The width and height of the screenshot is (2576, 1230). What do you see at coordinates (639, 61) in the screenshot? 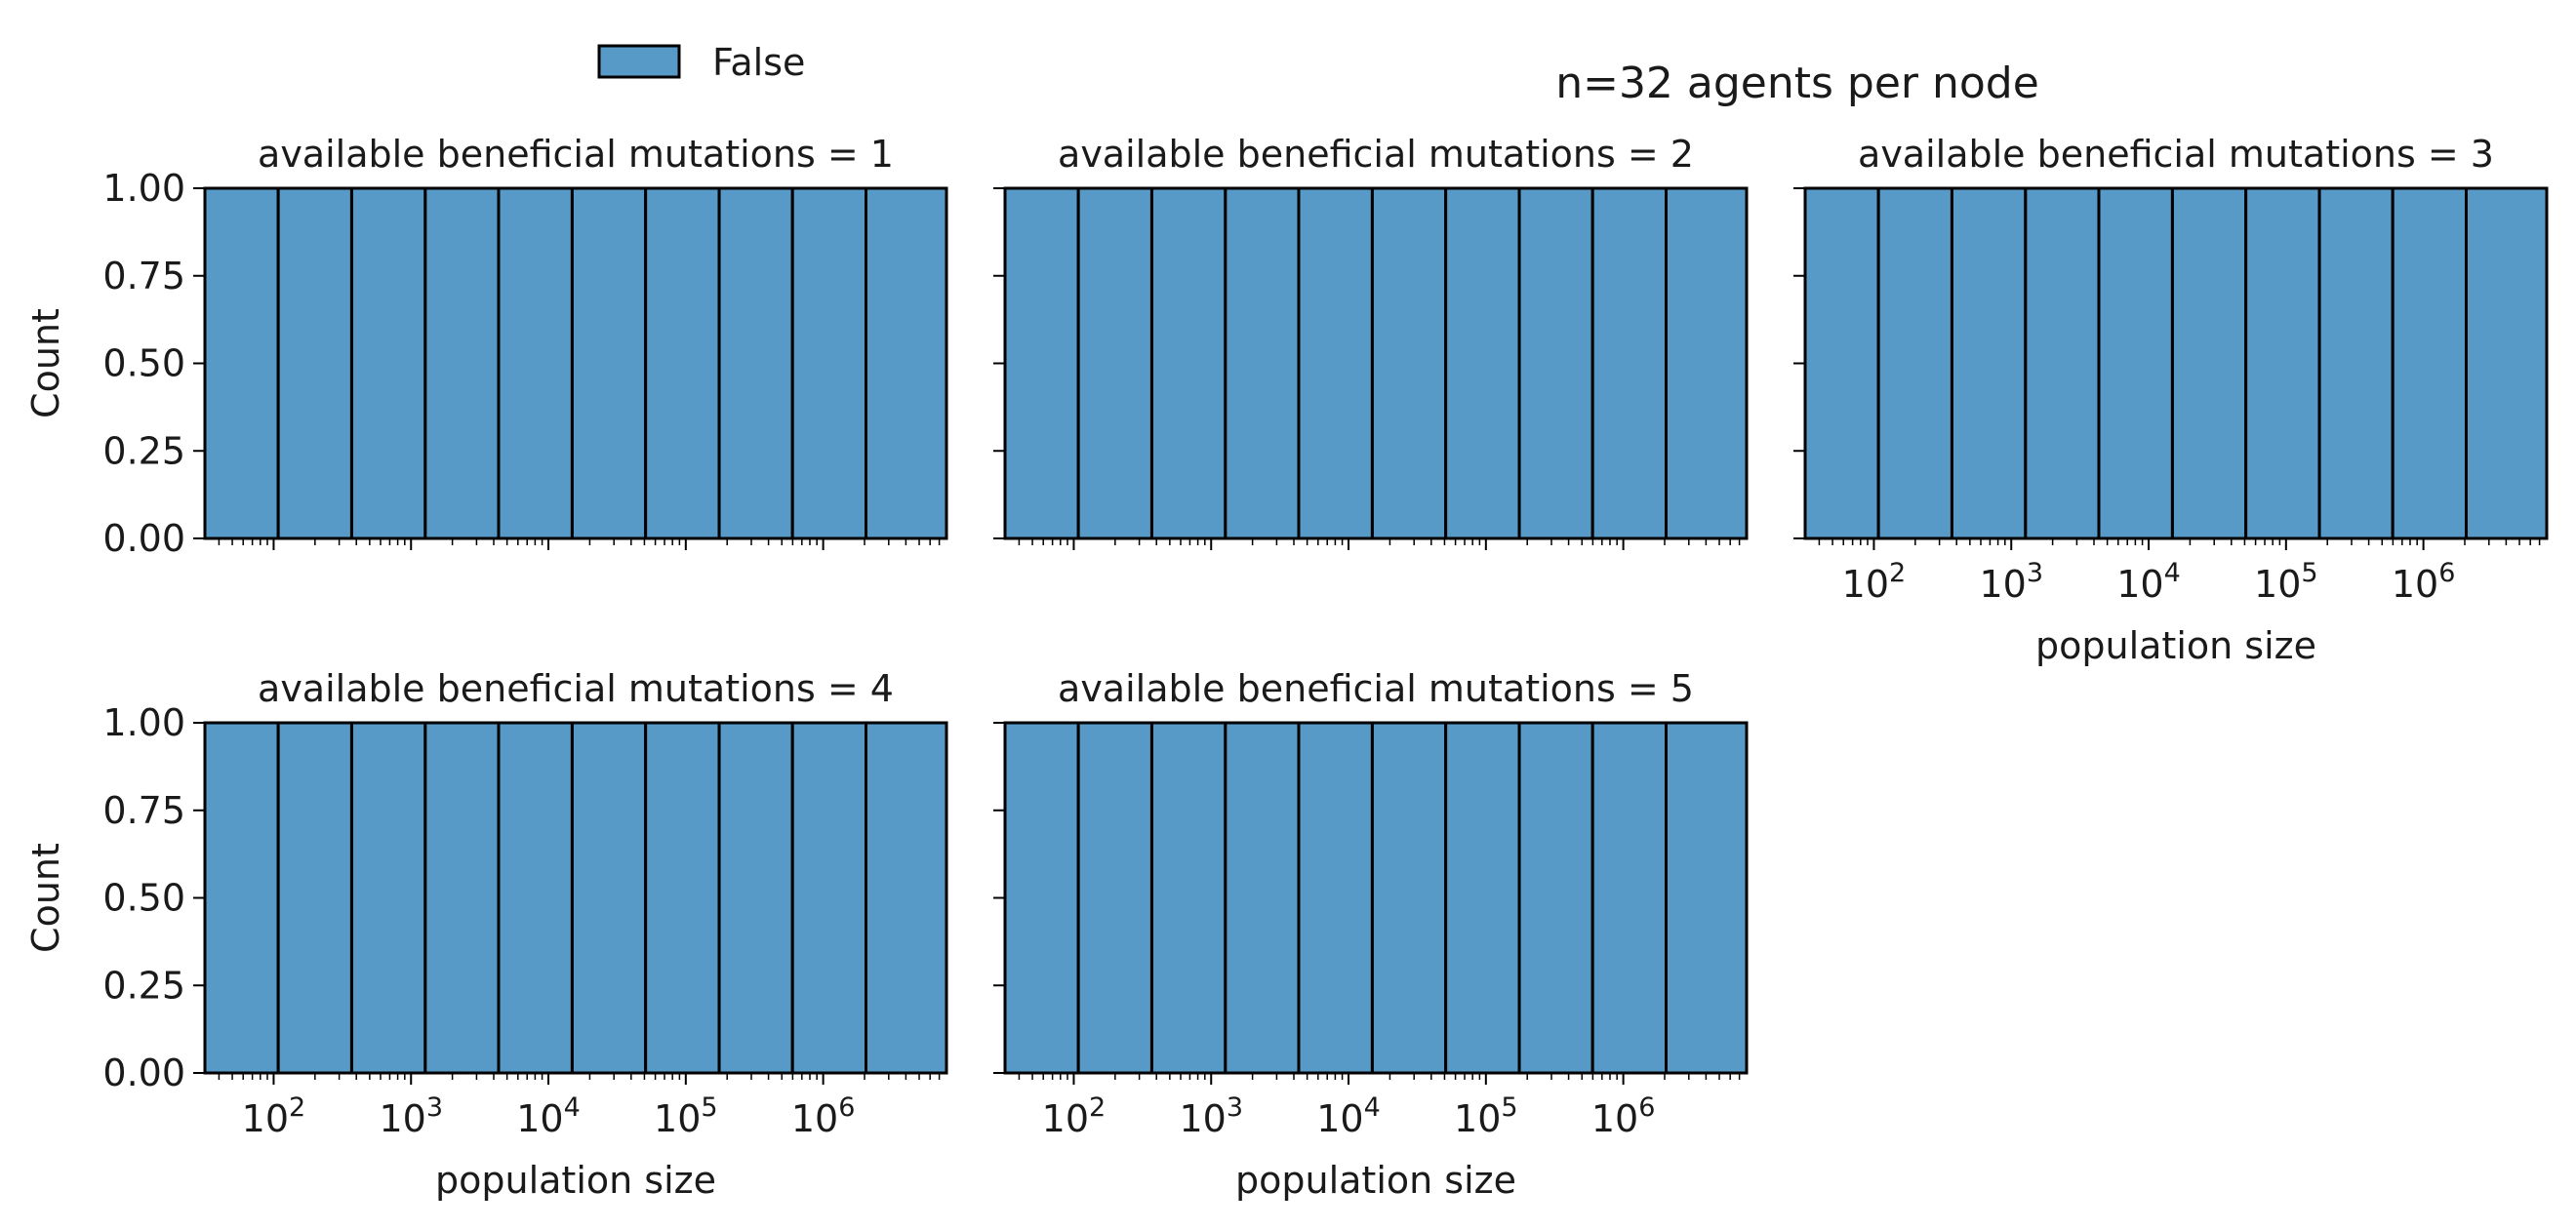
I see `legend-swatch` at bounding box center [639, 61].